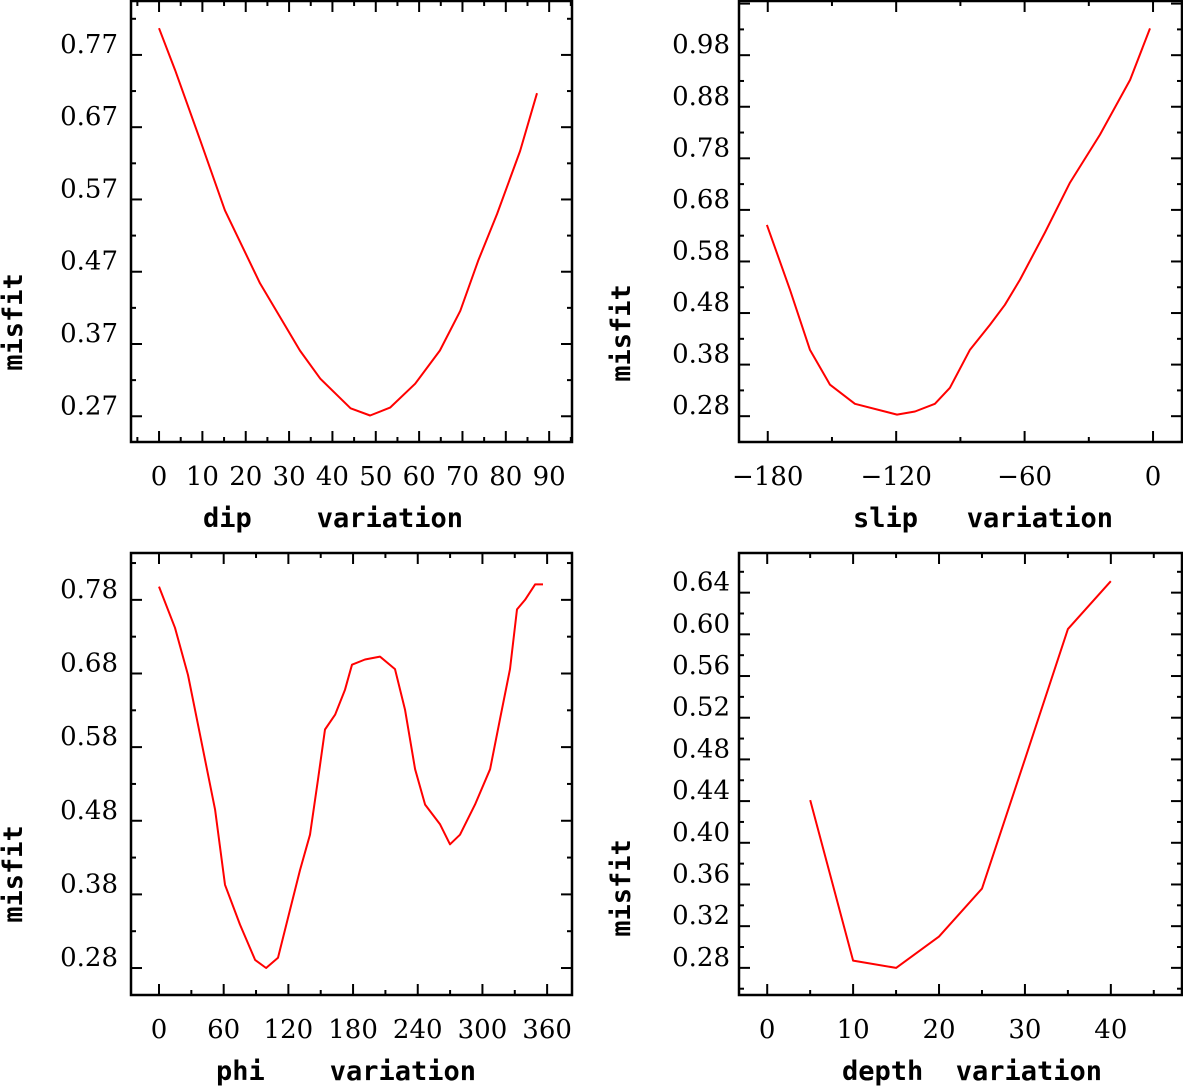 The height and width of the screenshot is (1086, 1183). Describe the element at coordinates (89, 406) in the screenshot. I see `y-tick-label: 0.27` at that location.